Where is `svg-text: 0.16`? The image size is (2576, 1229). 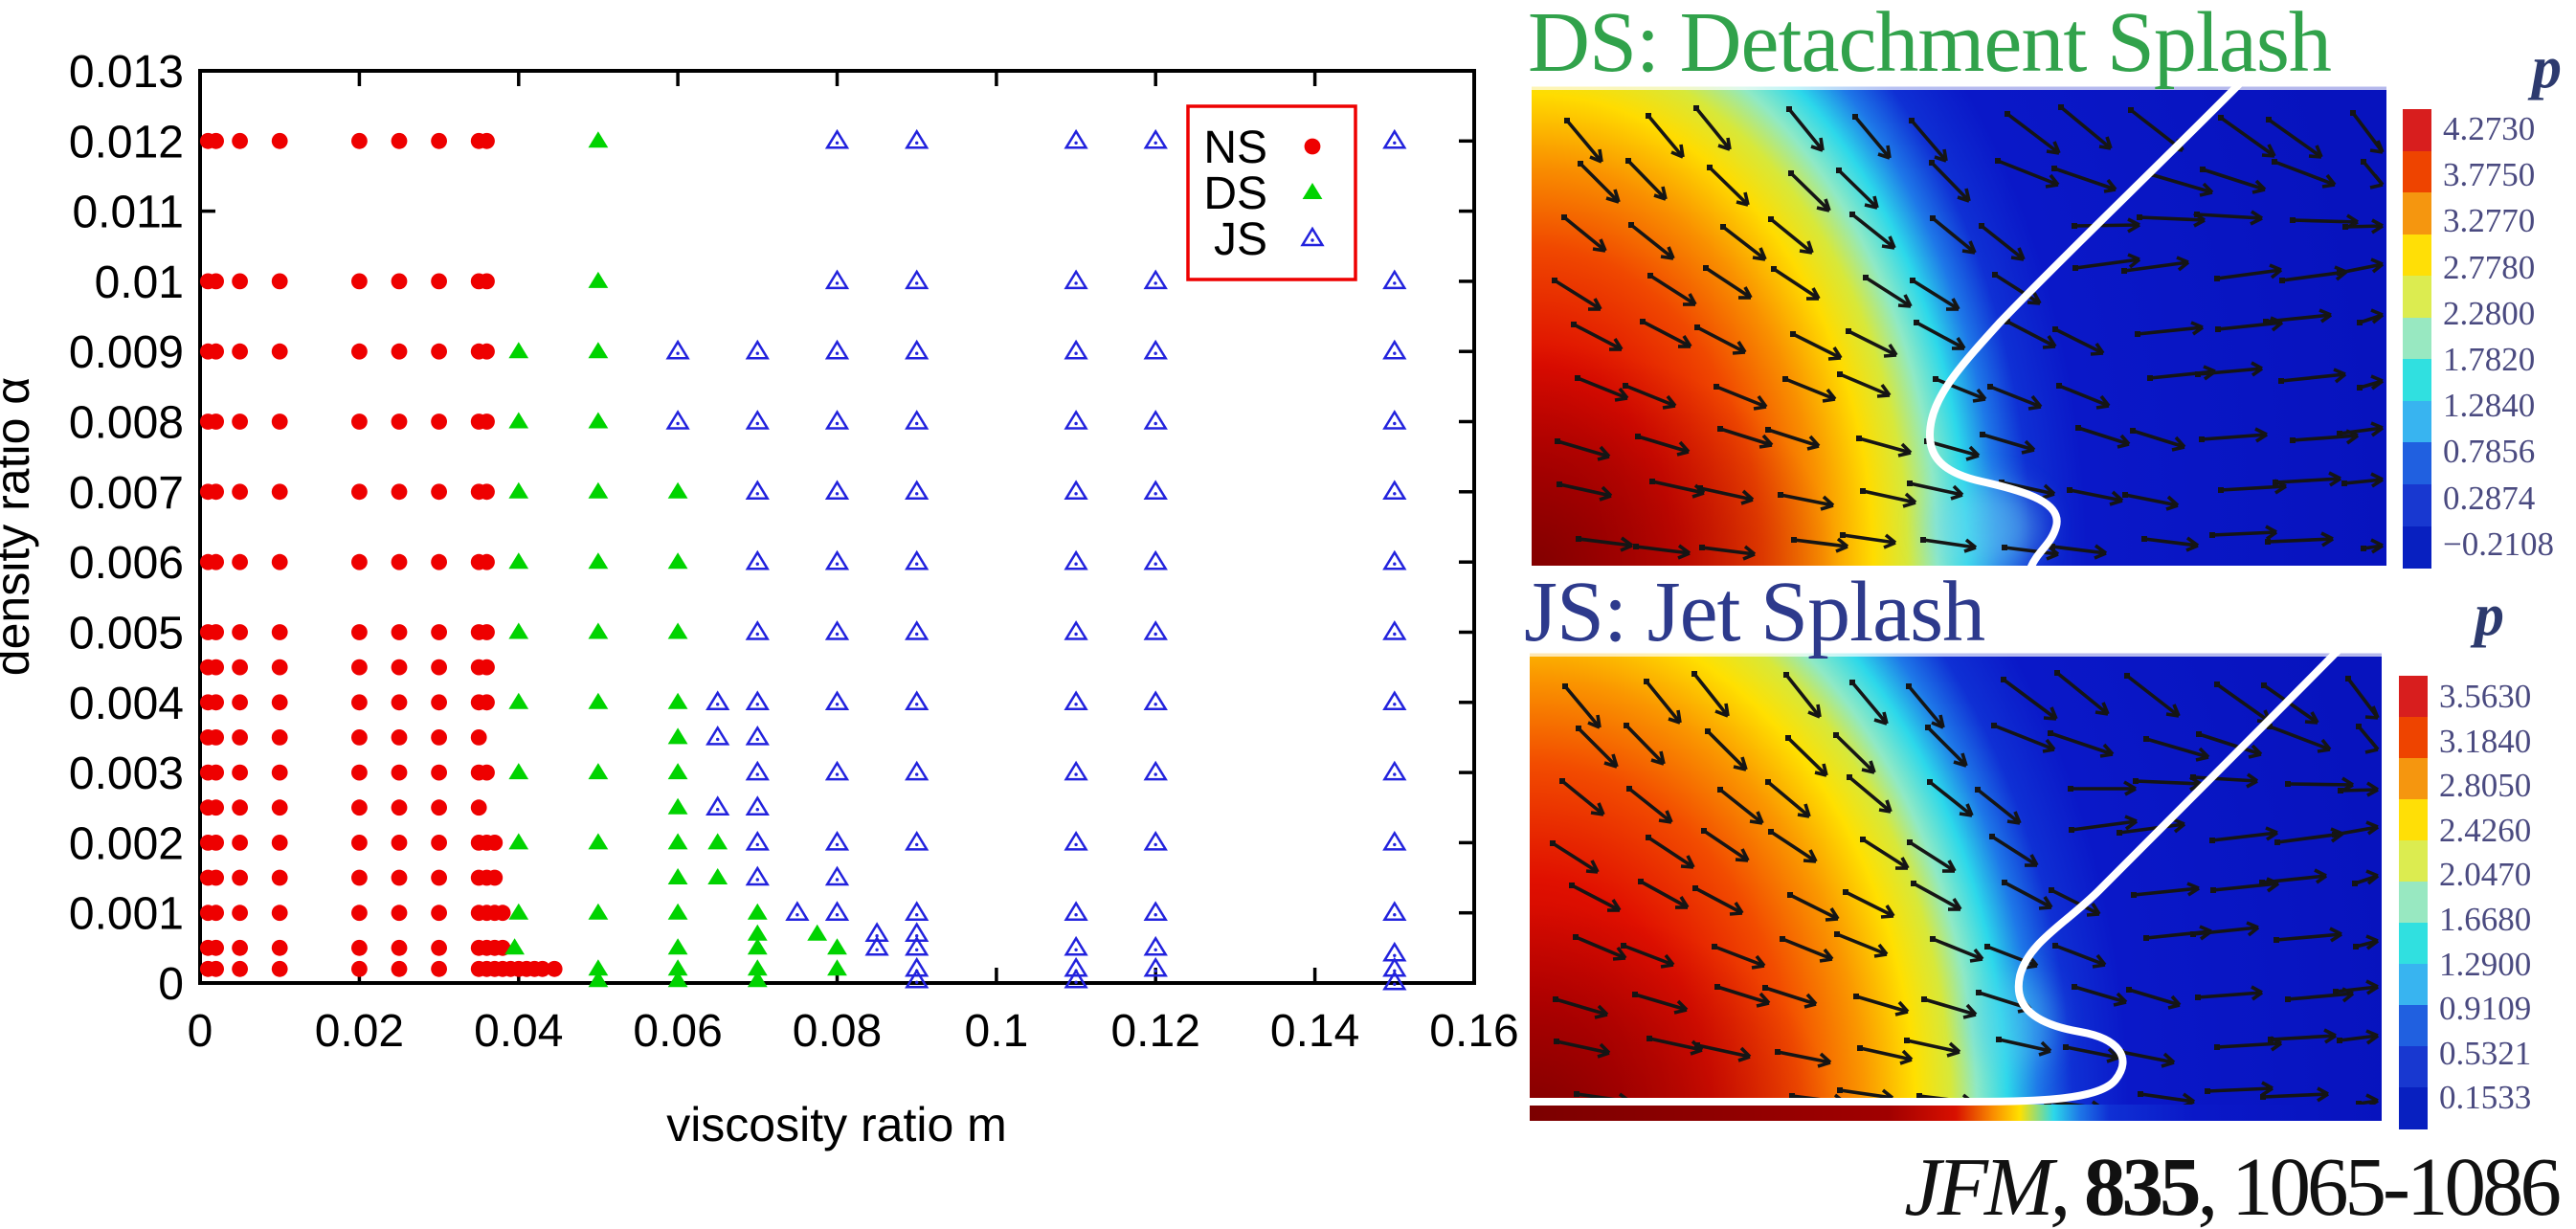
svg-text: 0.16 is located at coordinates (1473, 1031).